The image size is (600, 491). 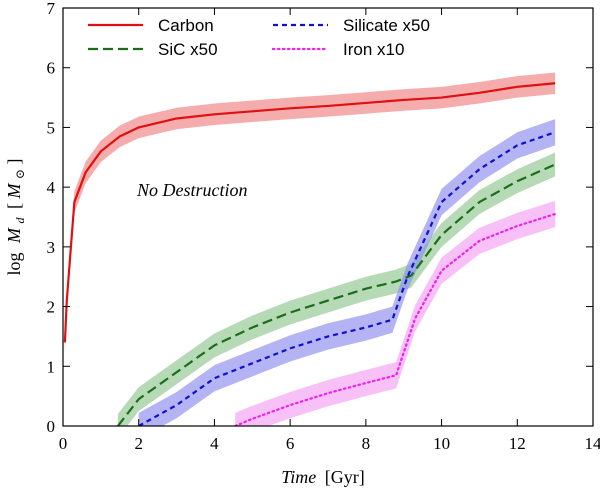 I want to click on y-axis-label-prefix: log, so click(x=14, y=264).